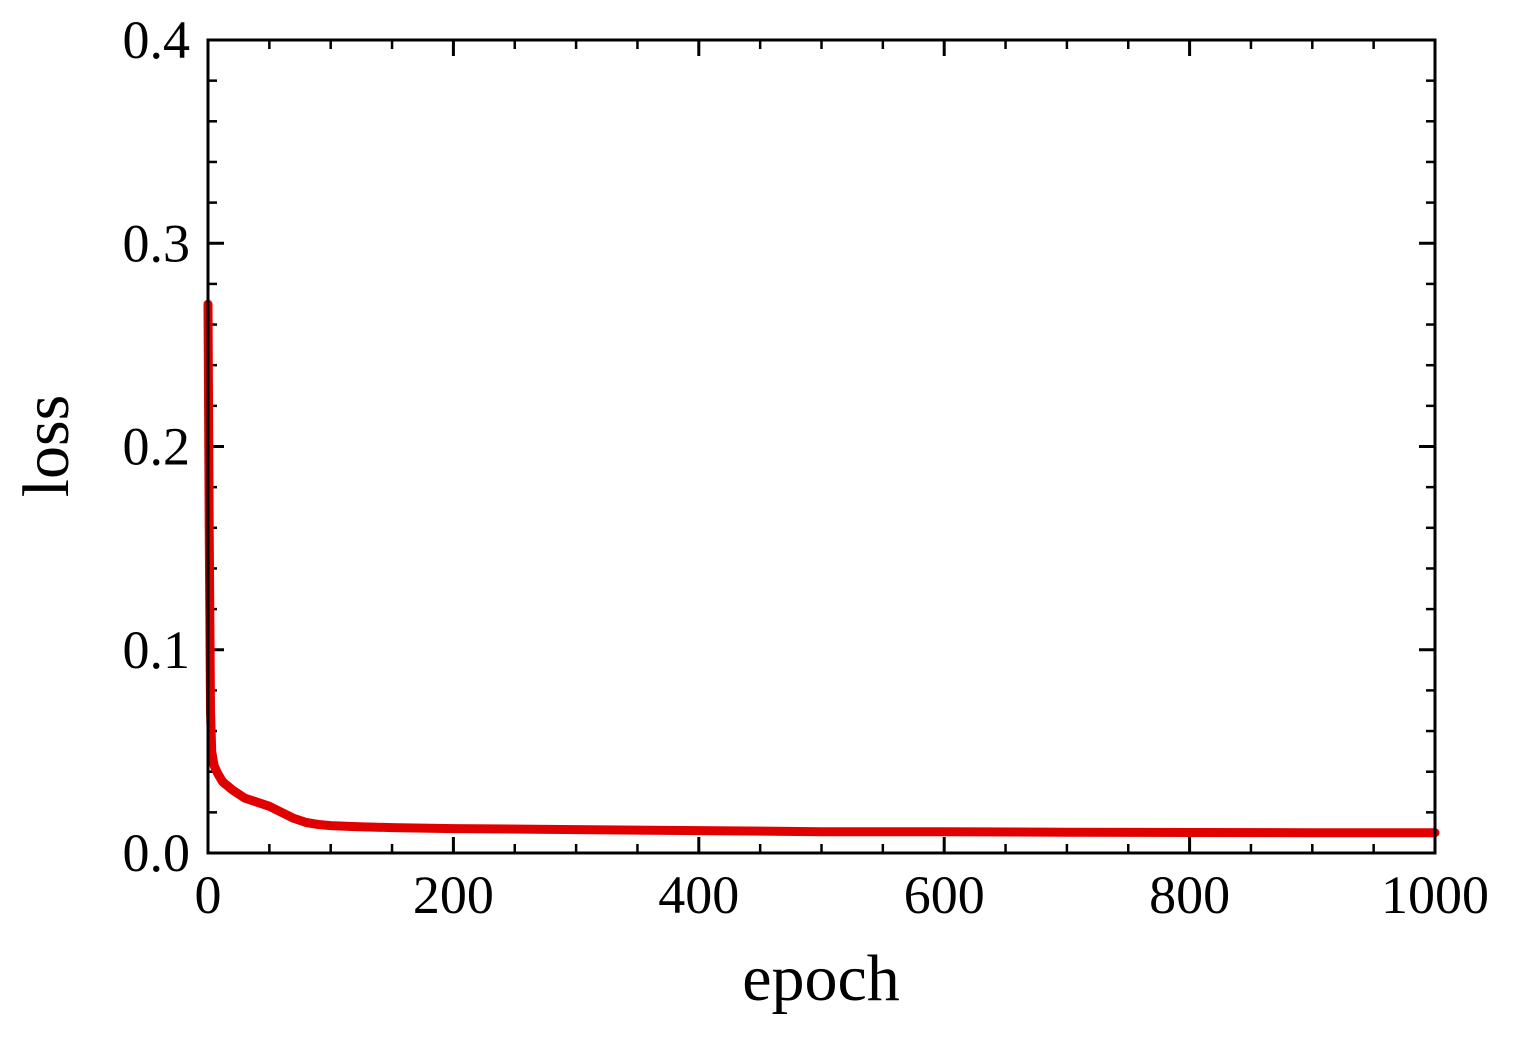 This screenshot has width=1528, height=1042. Describe the element at coordinates (208, 895) in the screenshot. I see `x-tick-label: 0` at that location.